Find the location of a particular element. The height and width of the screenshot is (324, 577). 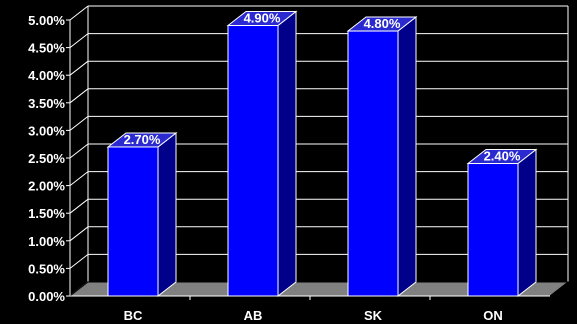

y-tick-label: 0.00% is located at coordinates (46, 296).